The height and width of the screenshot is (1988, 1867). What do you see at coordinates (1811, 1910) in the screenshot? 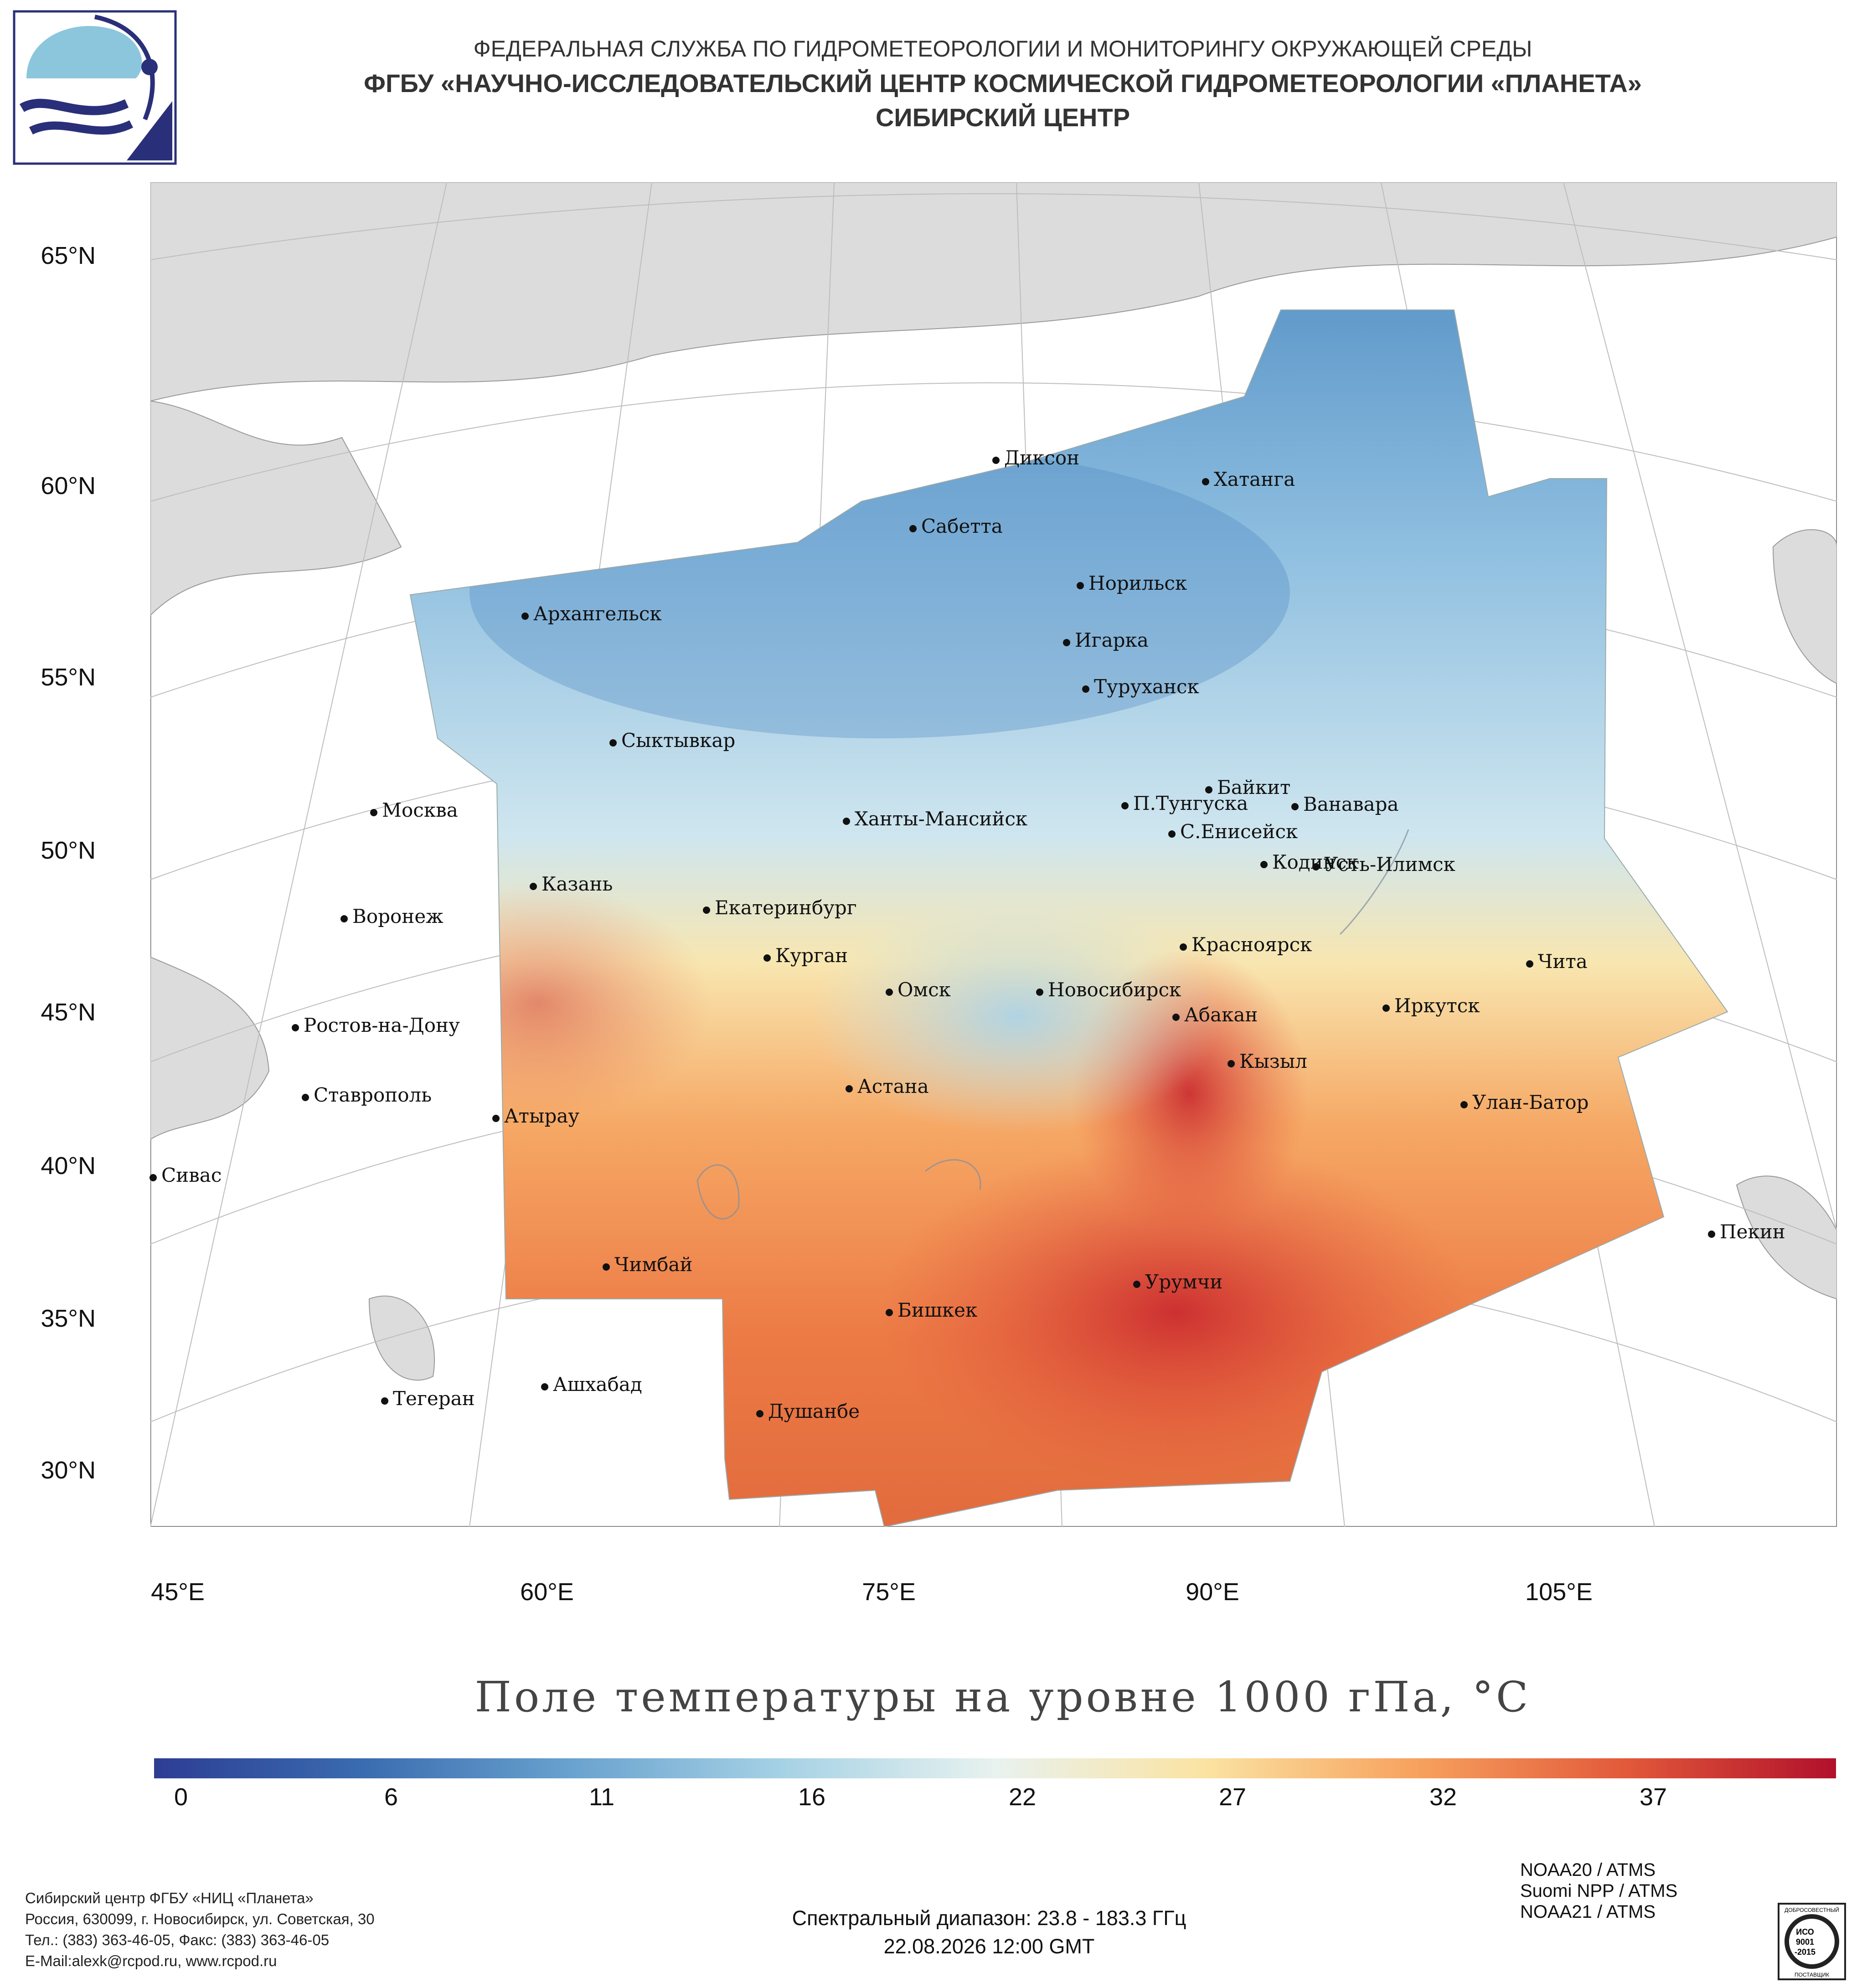
I see `iso-top-text: ДОБРОСОВЕСТНЫЙ` at bounding box center [1811, 1910].